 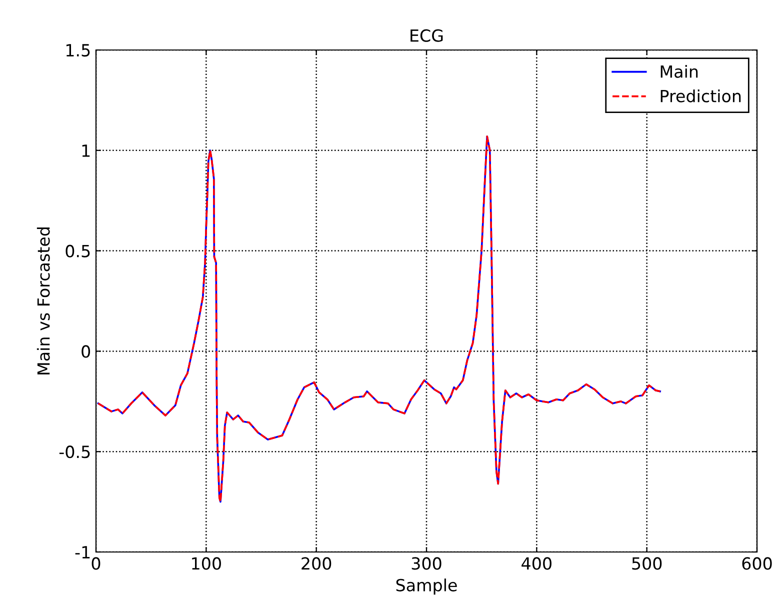 I want to click on y-tick-label: 1, so click(x=86, y=150).